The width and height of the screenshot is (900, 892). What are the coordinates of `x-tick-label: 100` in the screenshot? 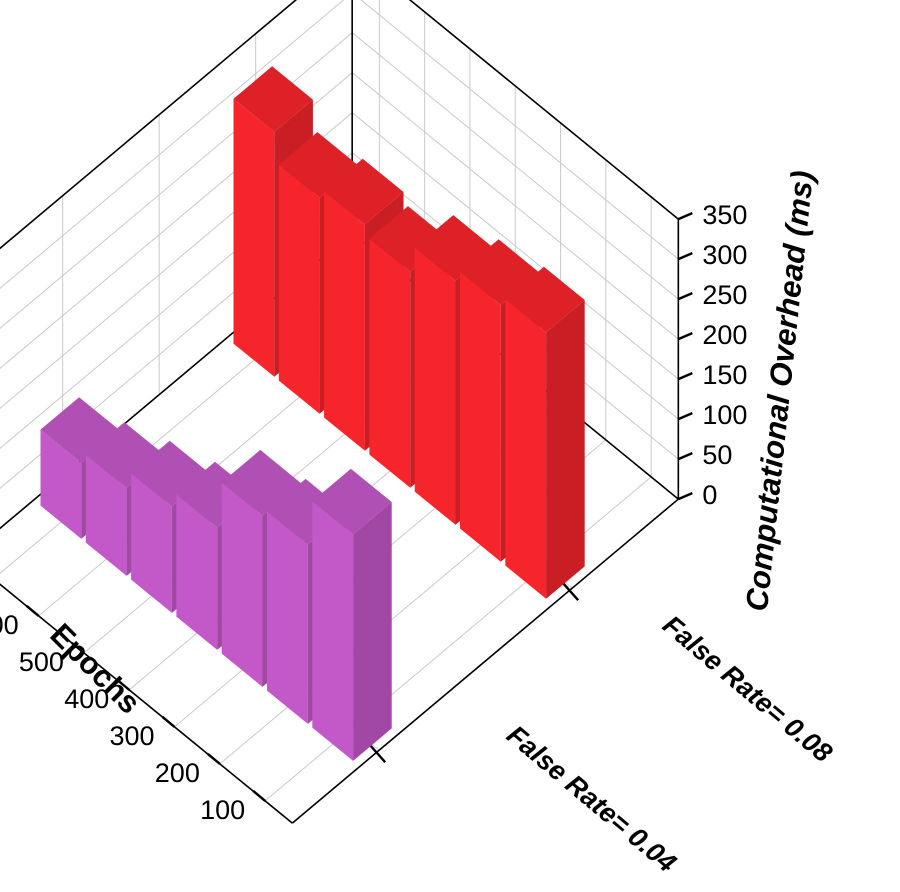 It's located at (222, 810).